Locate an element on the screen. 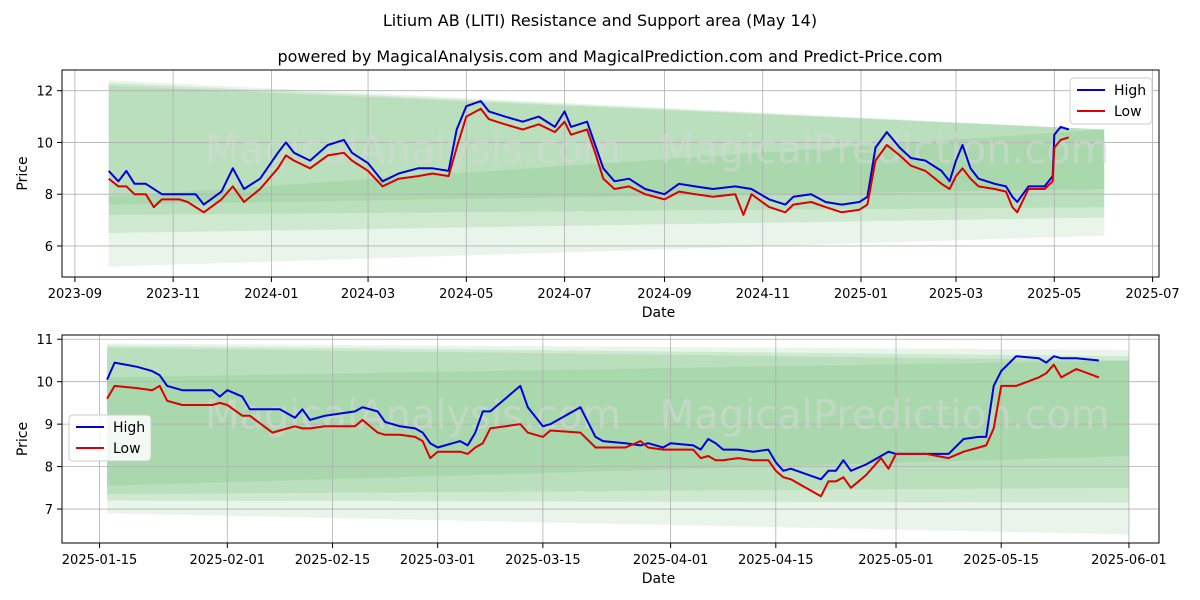 This screenshot has height=600, width=1200. x-tick-label: 2024-11 is located at coordinates (763, 294).